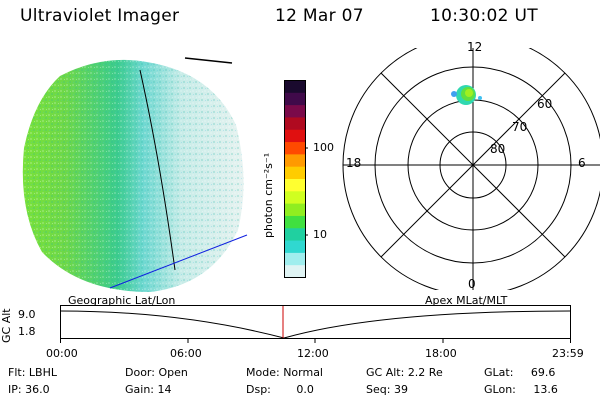  What do you see at coordinates (475, 47) in the screenshot?
I see `polar-label-12: 12` at bounding box center [475, 47].